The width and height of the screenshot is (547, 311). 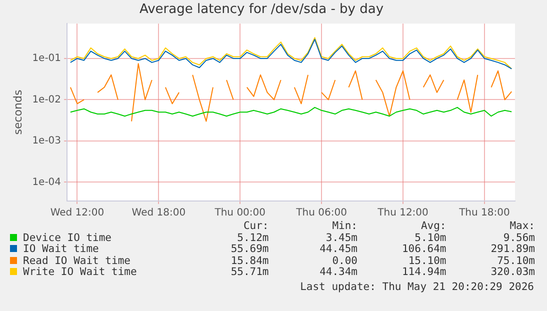 I want to click on text: Avg:, so click(x=433, y=226).